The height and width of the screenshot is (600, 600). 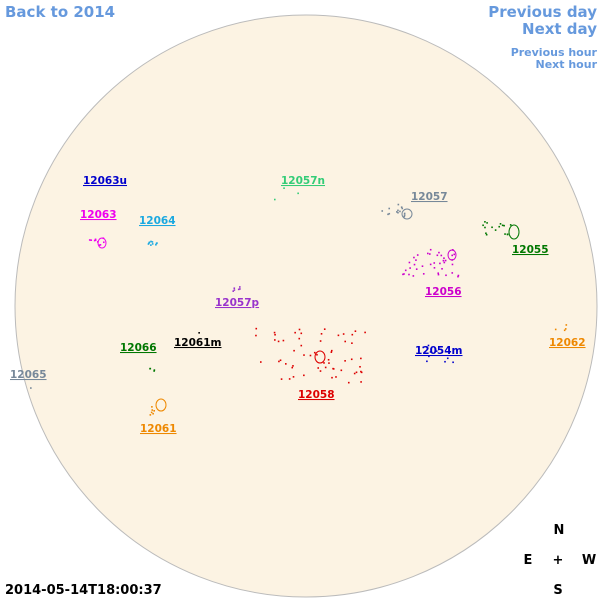 I want to click on previous-hour-link: Previous hour, so click(x=554, y=52).